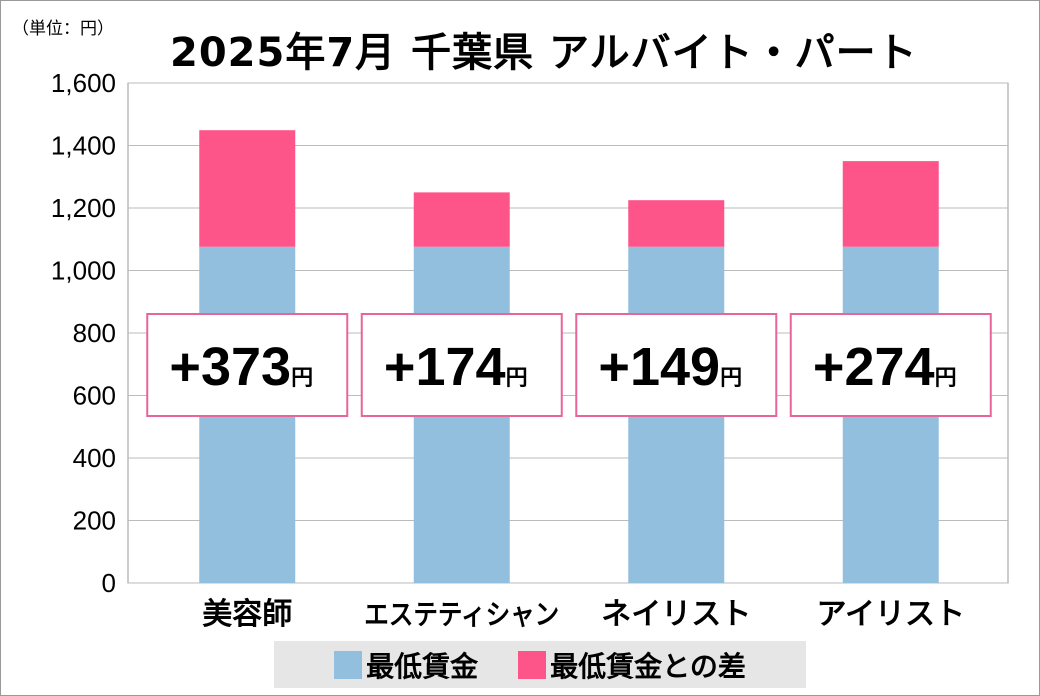 This screenshot has width=1040, height=696. I want to click on y-tick-label: 600, so click(94, 396).